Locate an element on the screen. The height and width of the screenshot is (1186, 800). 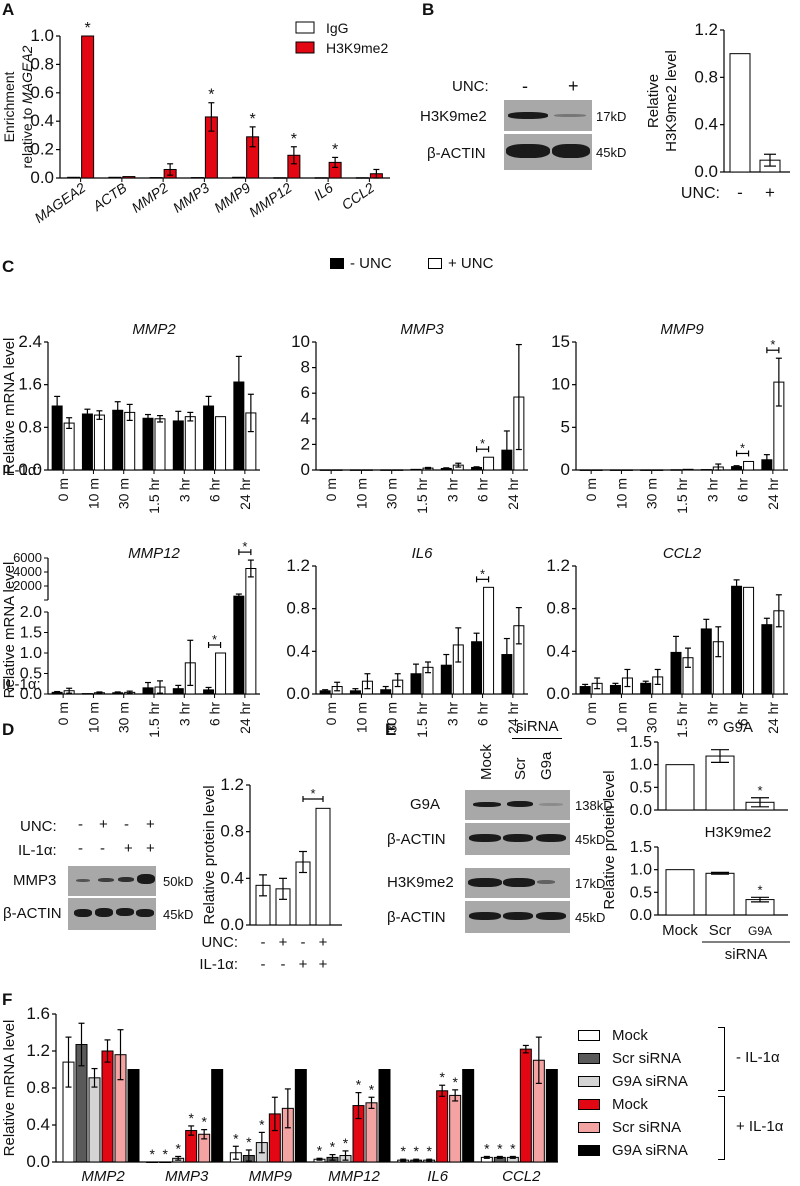
legend-c-plus-unc: + UNC is located at coordinates (471, 263).